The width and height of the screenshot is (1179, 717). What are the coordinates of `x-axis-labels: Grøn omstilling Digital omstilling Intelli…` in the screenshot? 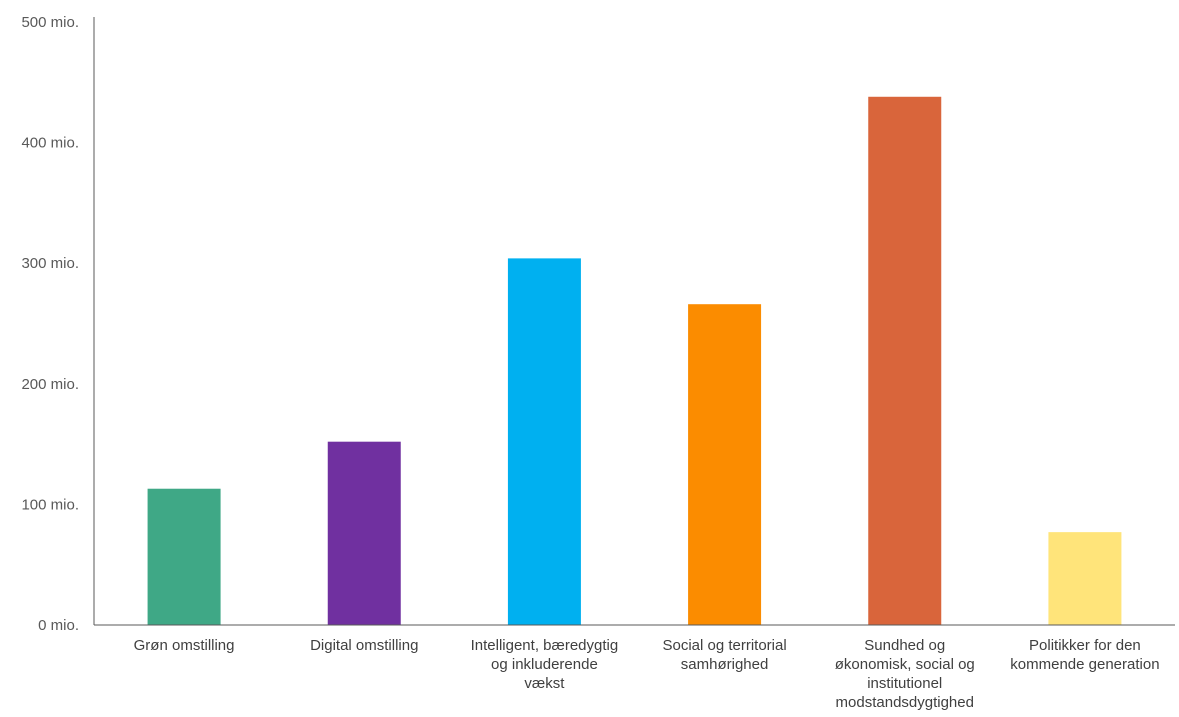 It's located at (647, 674).